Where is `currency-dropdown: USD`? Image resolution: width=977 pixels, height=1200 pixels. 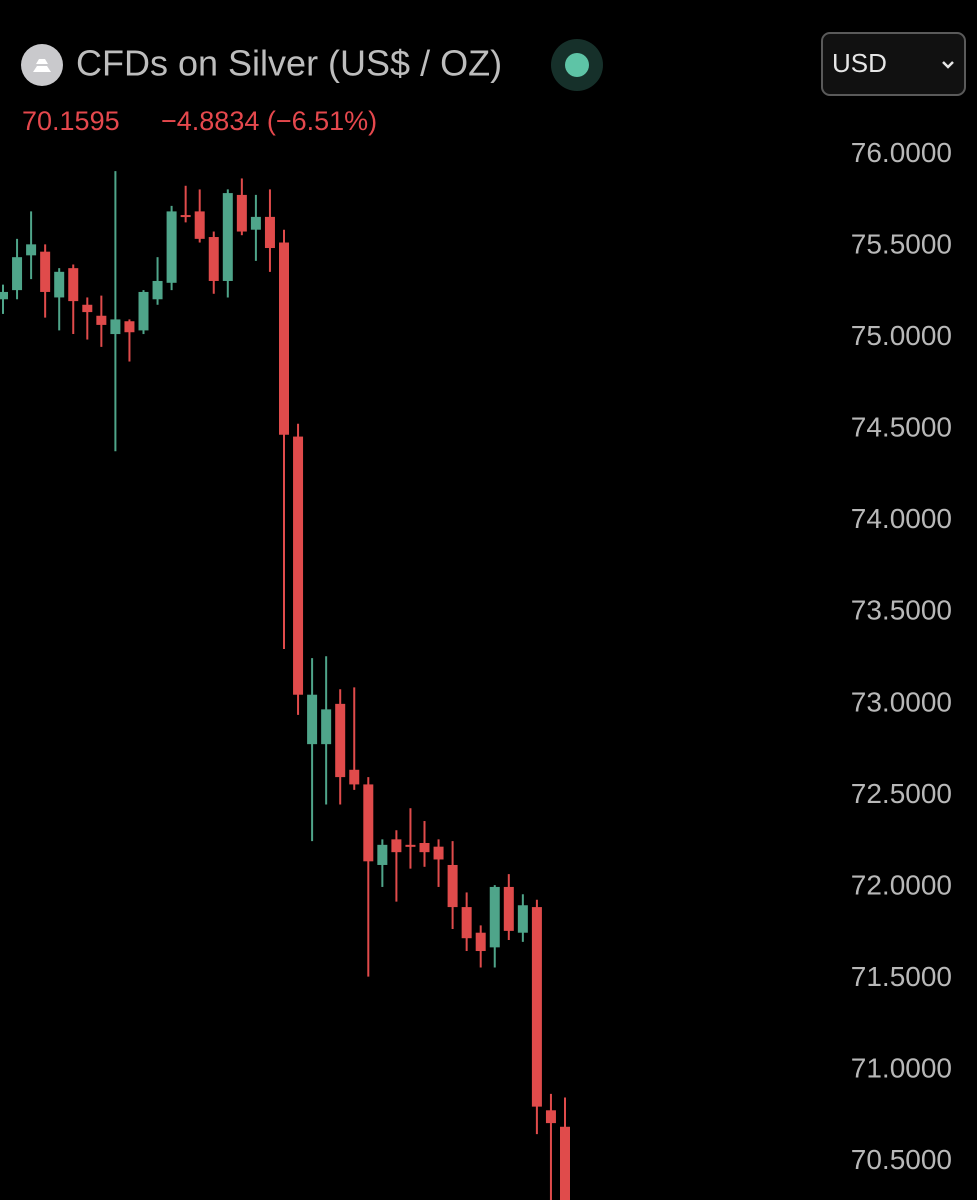 currency-dropdown: USD is located at coordinates (893, 64).